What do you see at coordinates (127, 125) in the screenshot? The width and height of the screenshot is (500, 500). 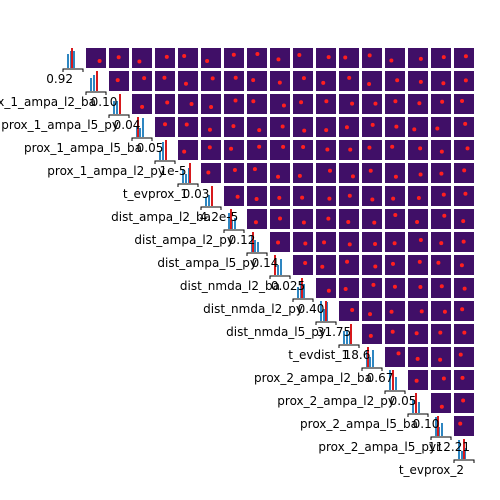 I see `value-label-2: 0.04` at bounding box center [127, 125].